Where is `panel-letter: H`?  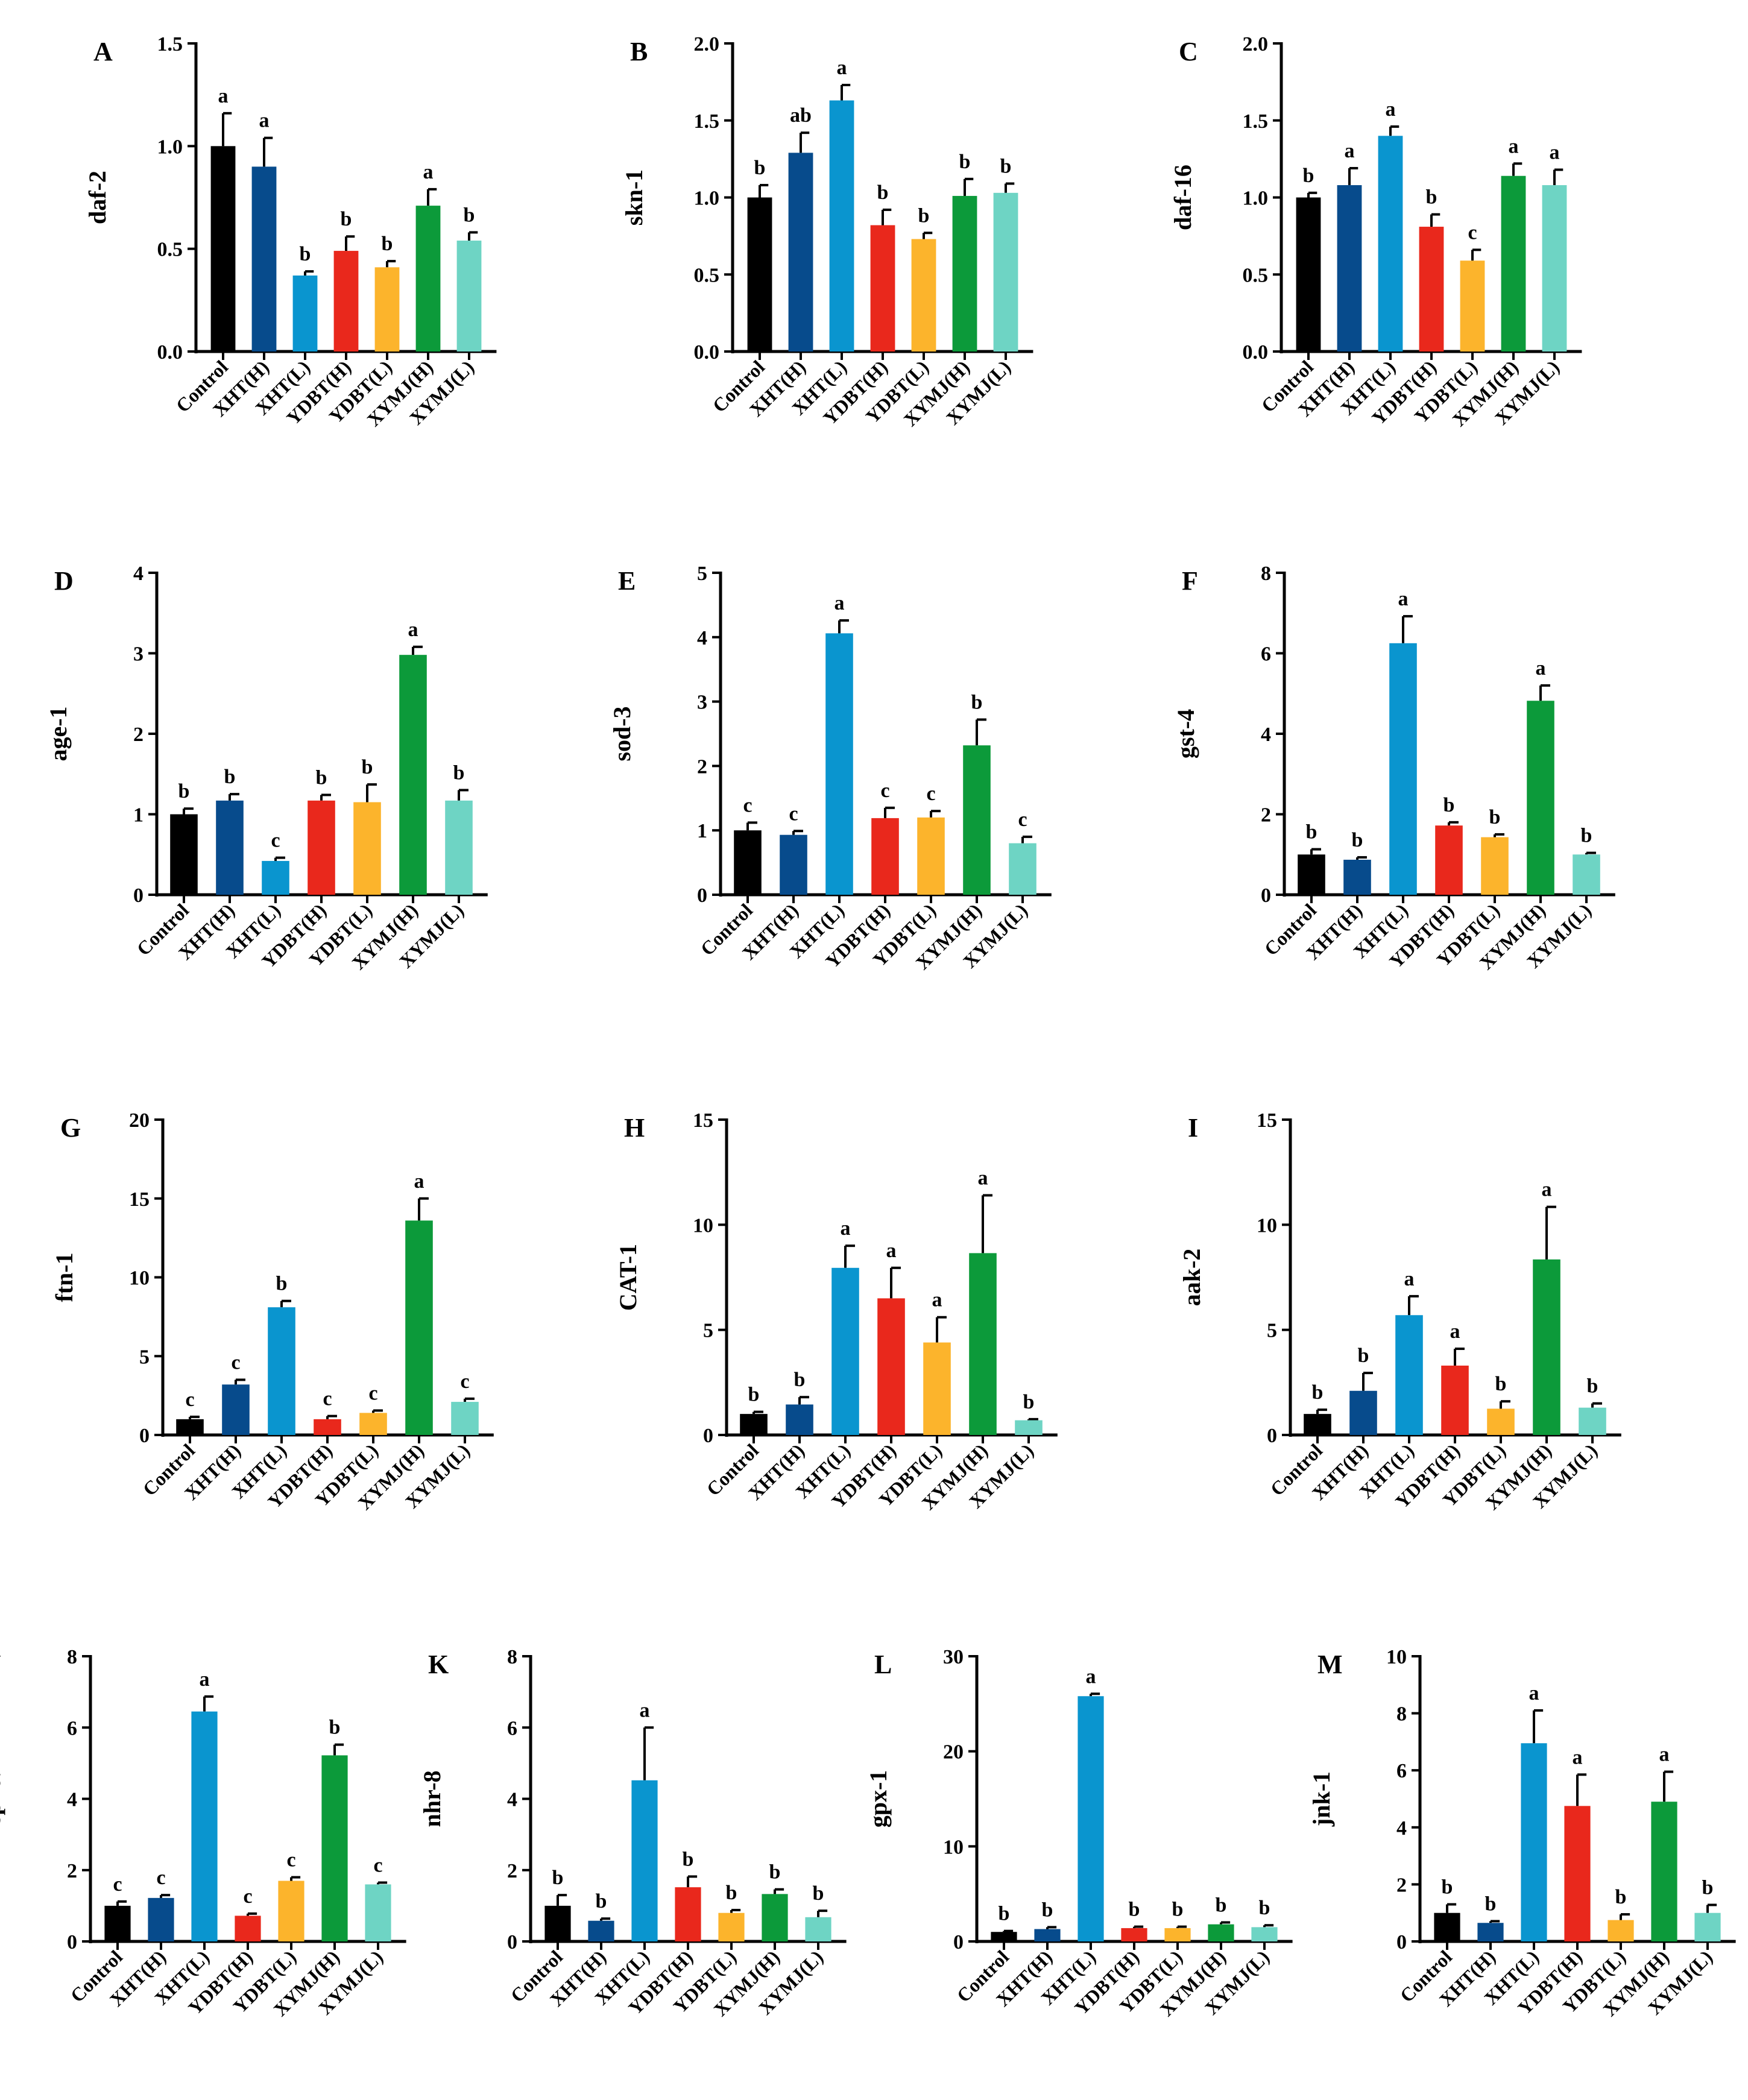
panel-letter: H is located at coordinates (635, 1128).